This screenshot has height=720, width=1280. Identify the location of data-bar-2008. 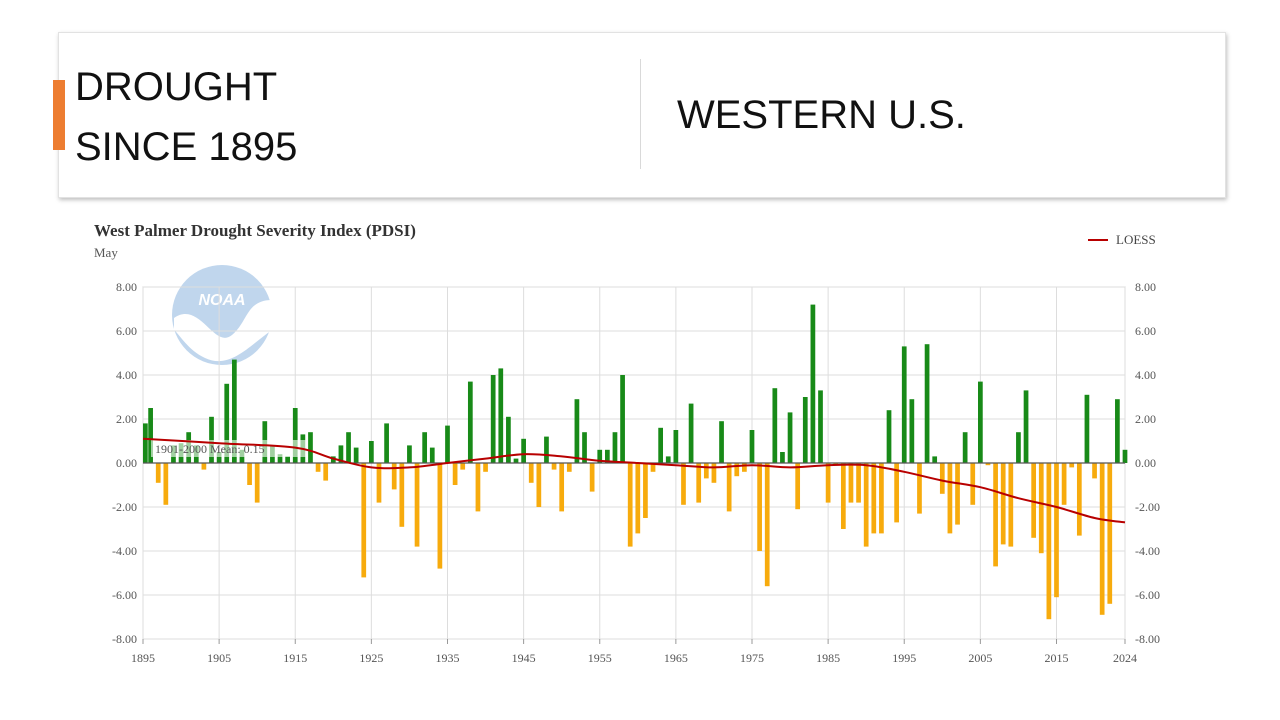
(1003, 504).